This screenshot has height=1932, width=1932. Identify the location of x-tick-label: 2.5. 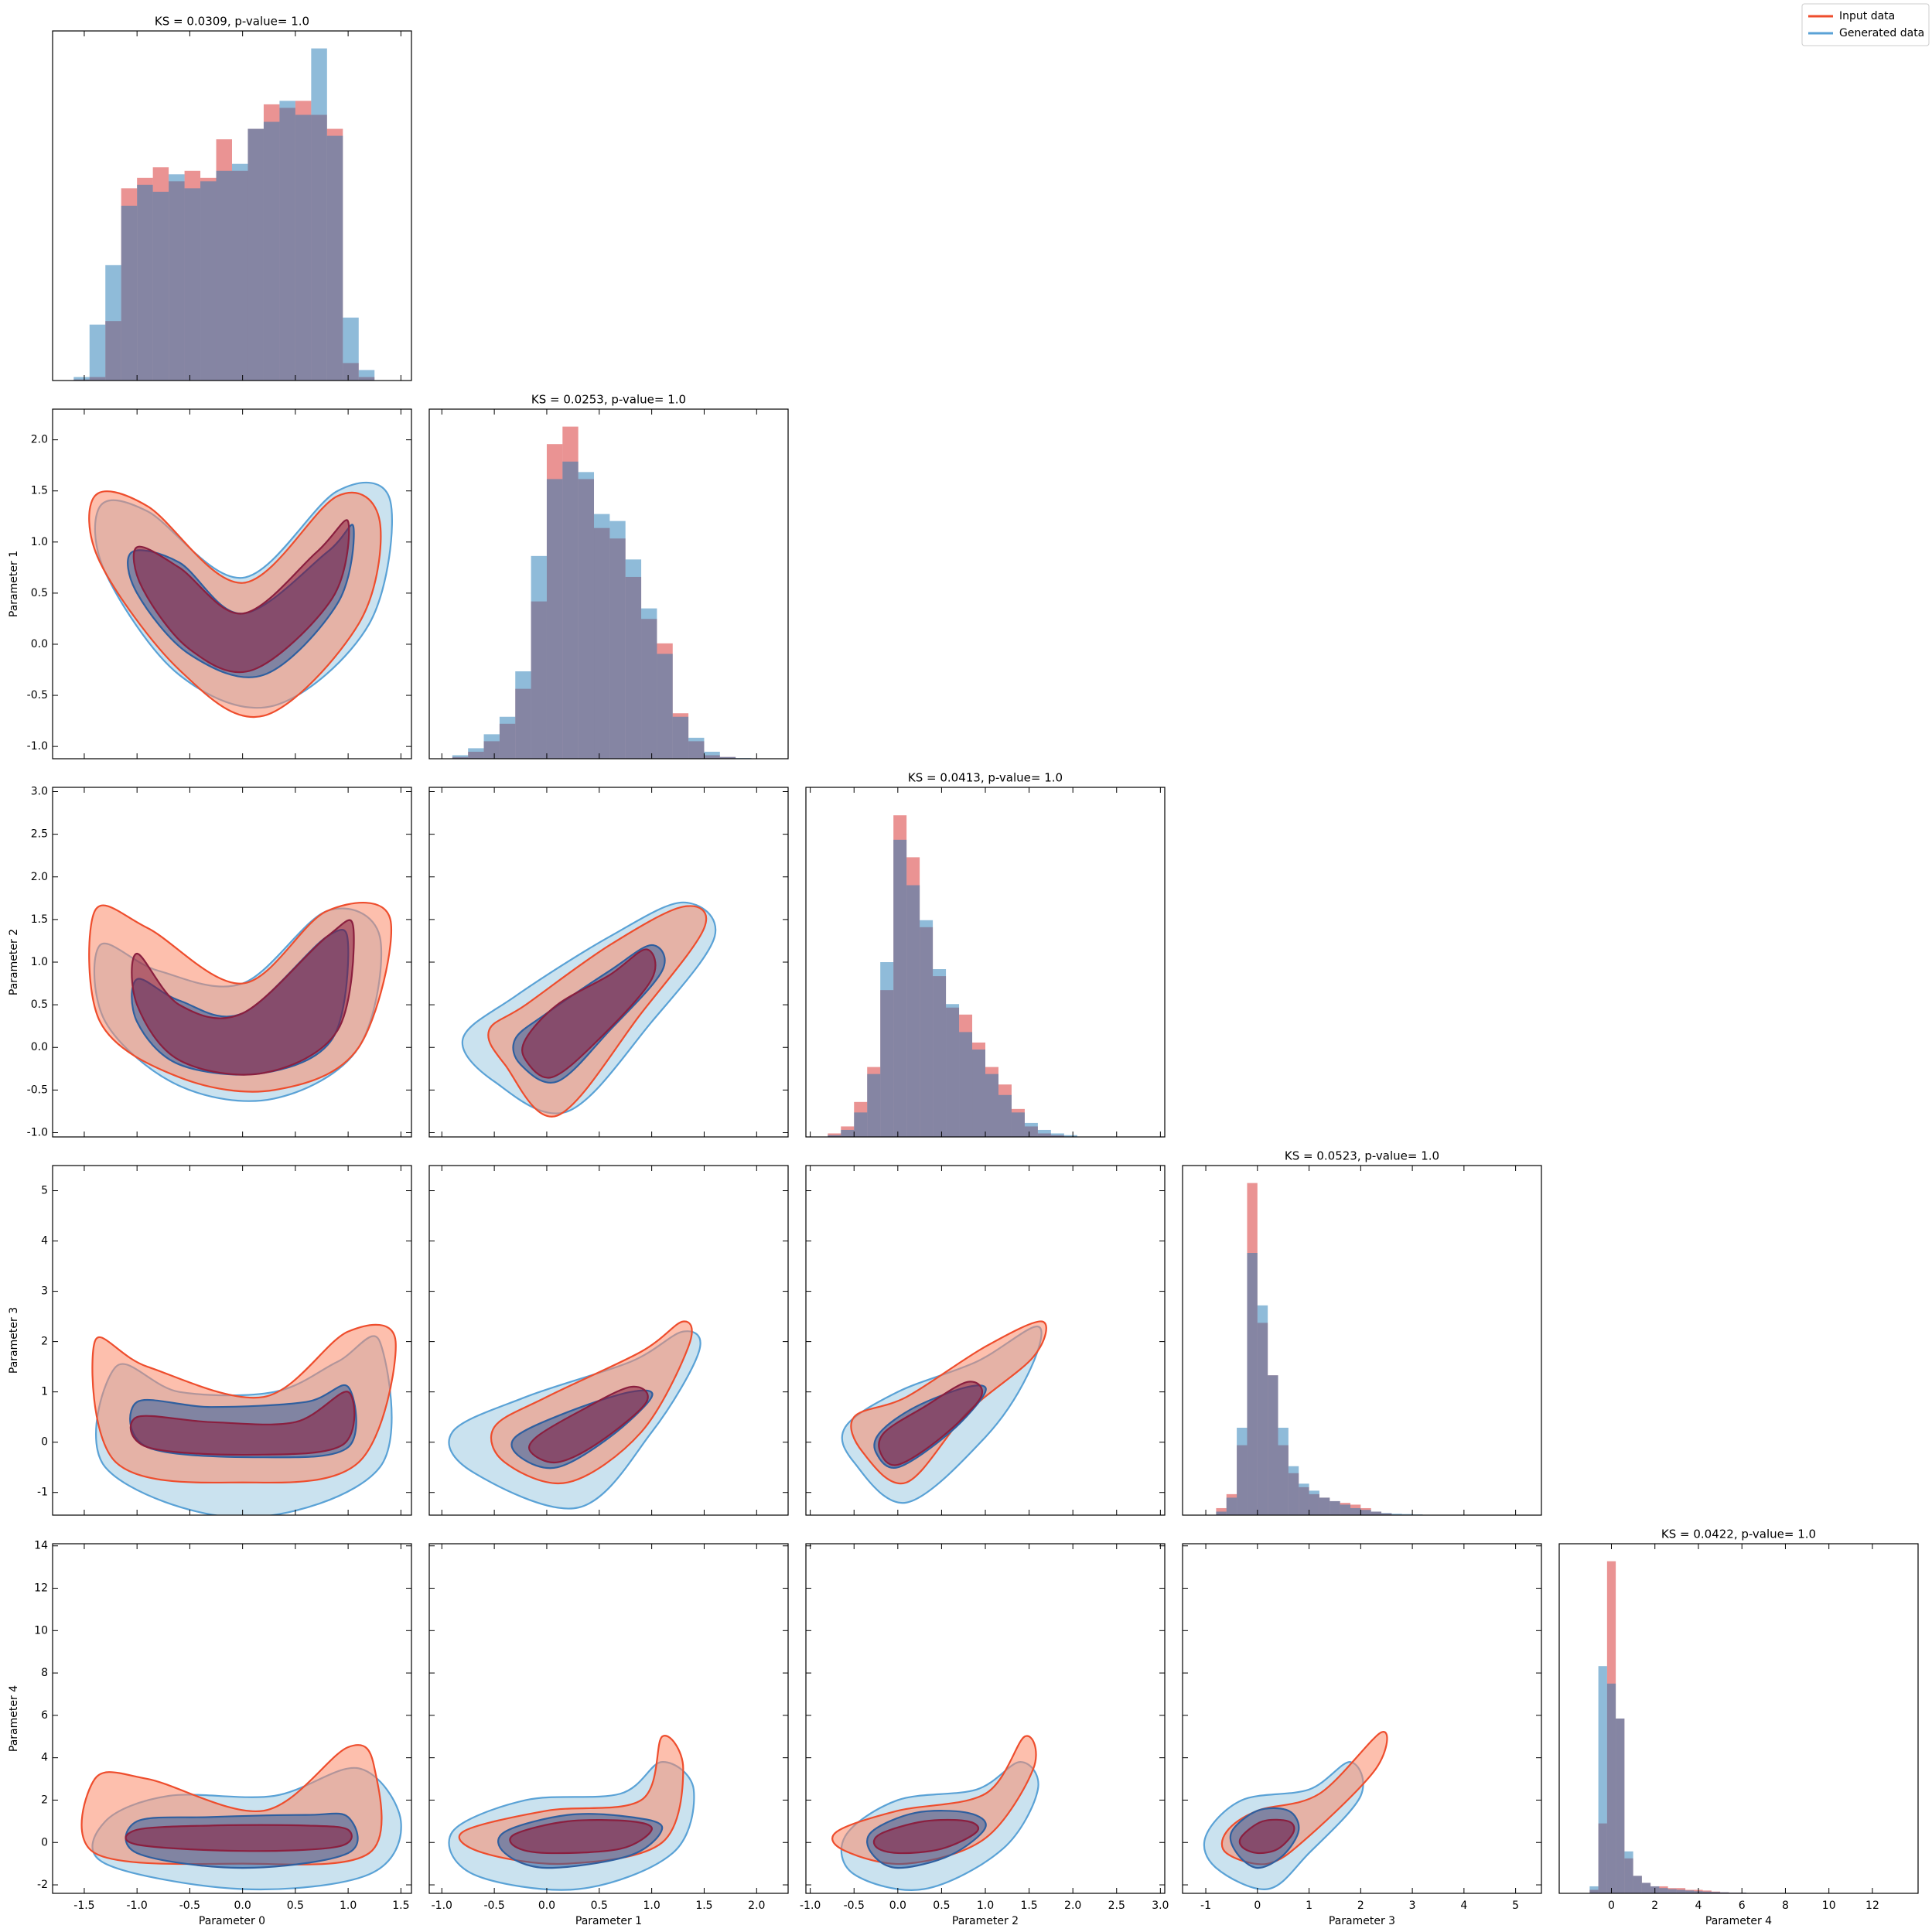
(1116, 1906).